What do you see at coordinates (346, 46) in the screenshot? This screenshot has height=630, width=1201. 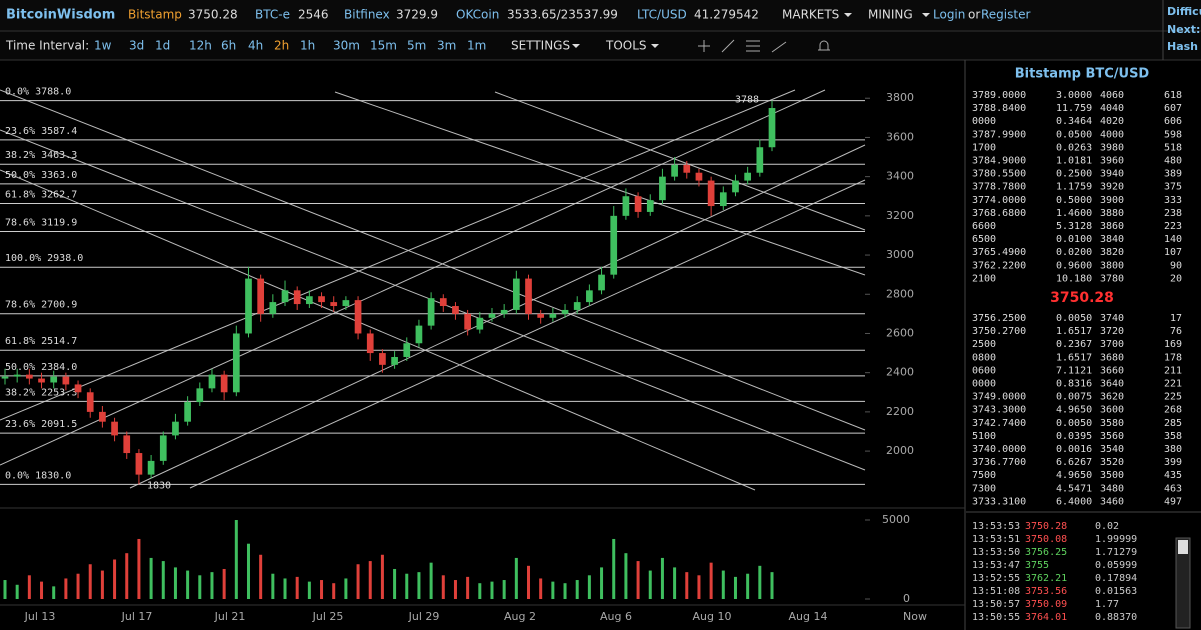 I see `interval-button: 30m` at bounding box center [346, 46].